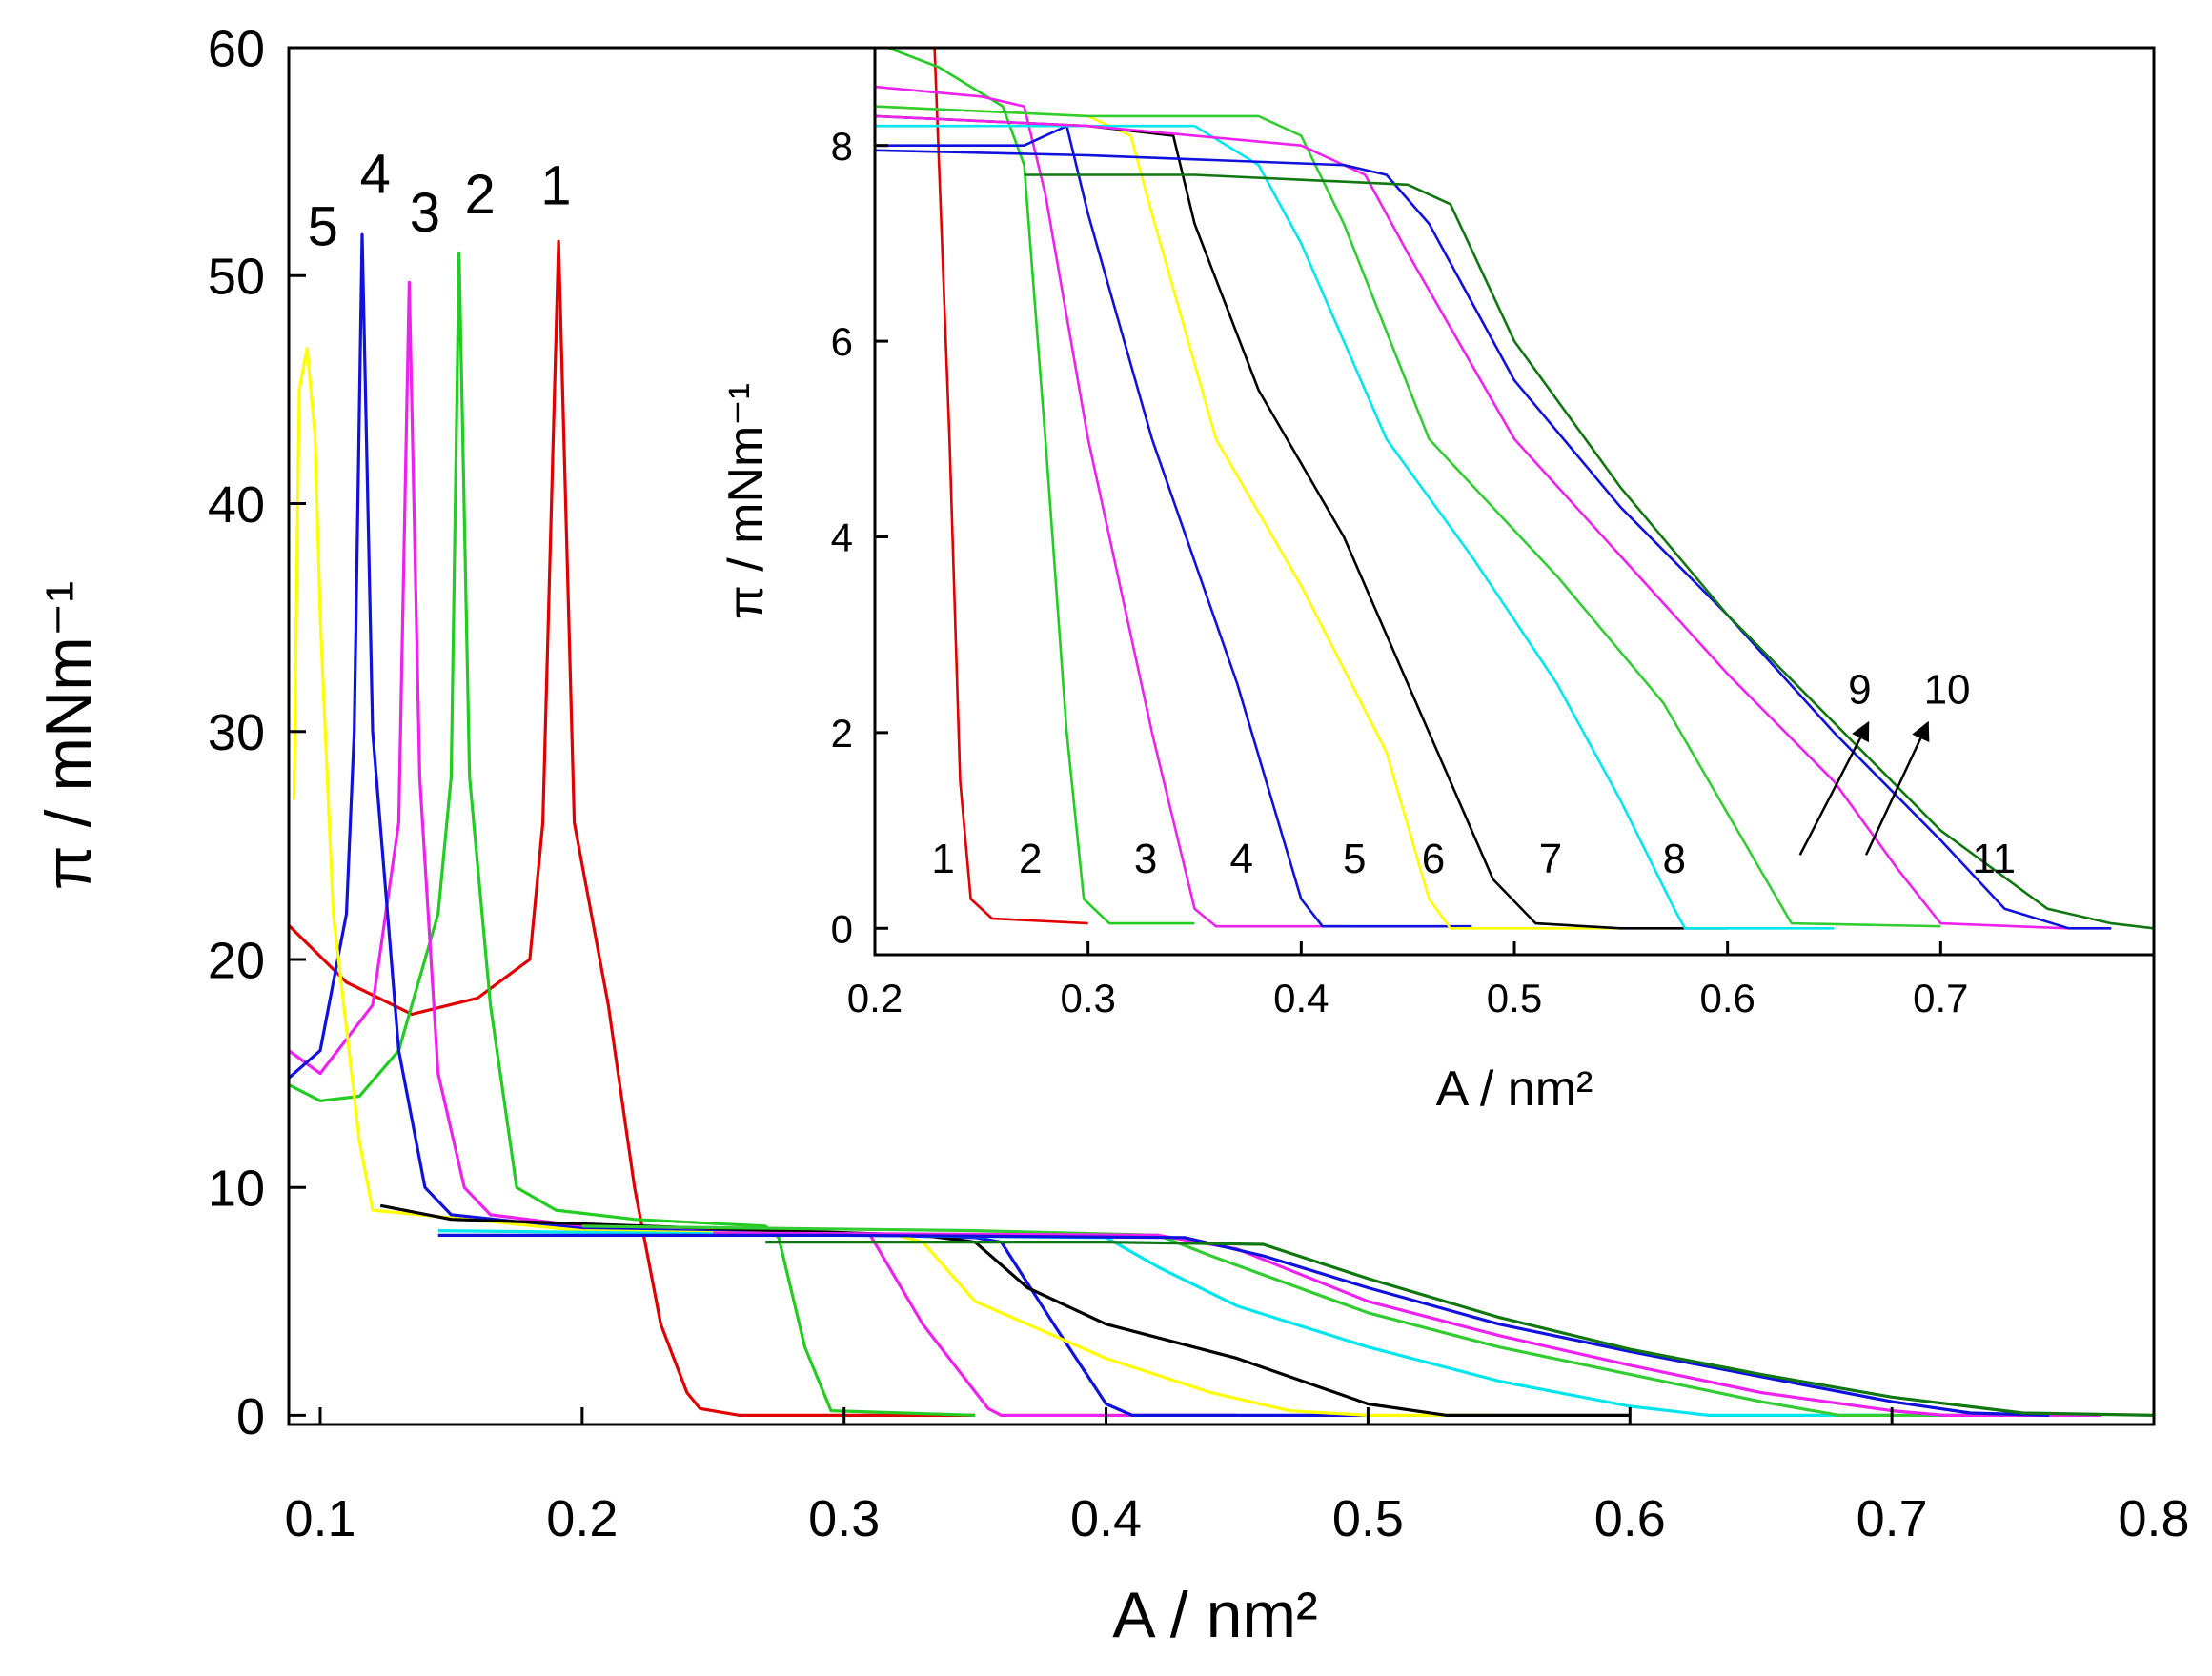 Image resolution: width=2212 pixels, height=1676 pixels. Describe the element at coordinates (2153, 1518) in the screenshot. I see `x-tick-label: 0.8` at that location.